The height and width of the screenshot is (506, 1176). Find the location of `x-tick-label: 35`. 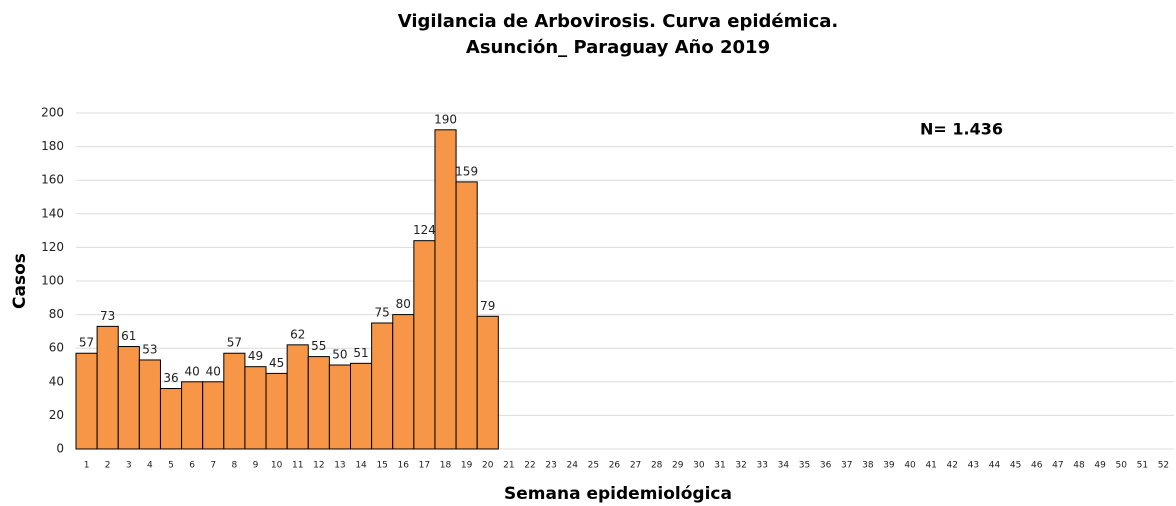

x-tick-label: 35 is located at coordinates (804, 466).